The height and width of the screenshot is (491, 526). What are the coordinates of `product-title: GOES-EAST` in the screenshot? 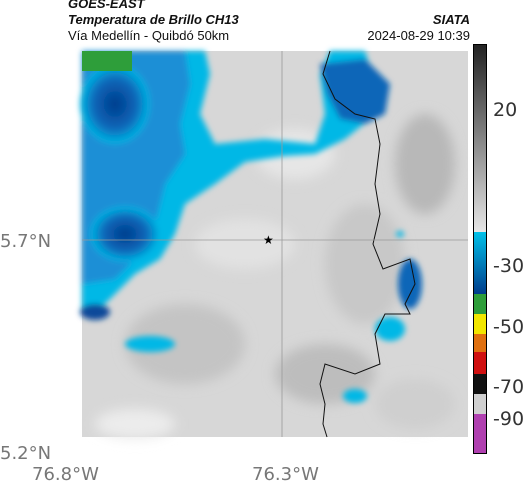 It's located at (106, 5).